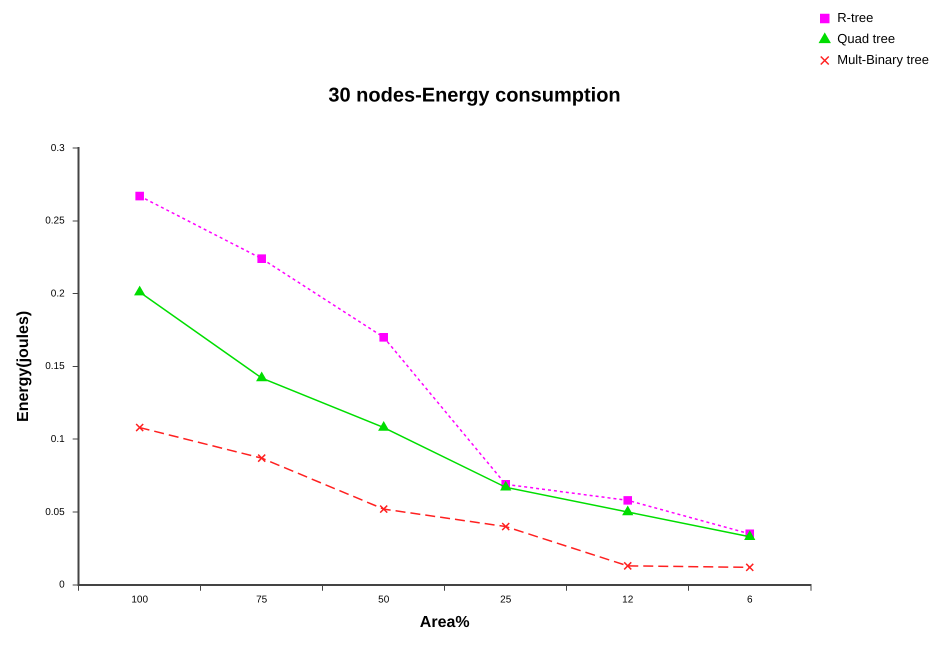  I want to click on y-tick-label: 0.2, so click(58, 294).